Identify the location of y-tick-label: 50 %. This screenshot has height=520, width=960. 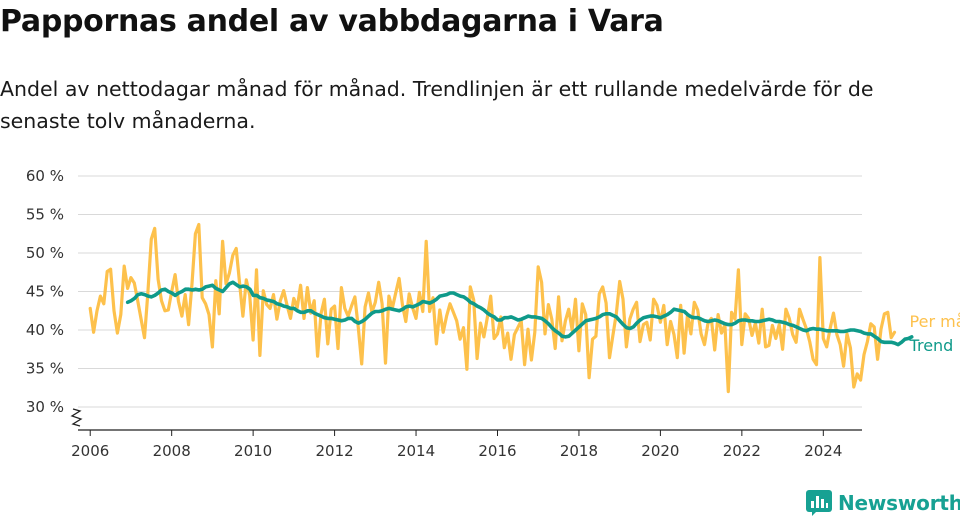
(45, 253).